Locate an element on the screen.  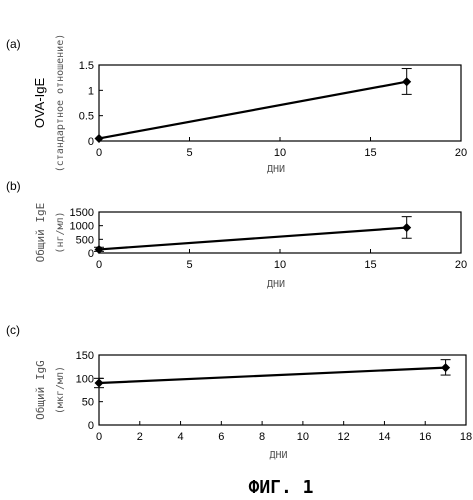
panel-1-ytick-label: 1 is located at coordinates (91, 91).